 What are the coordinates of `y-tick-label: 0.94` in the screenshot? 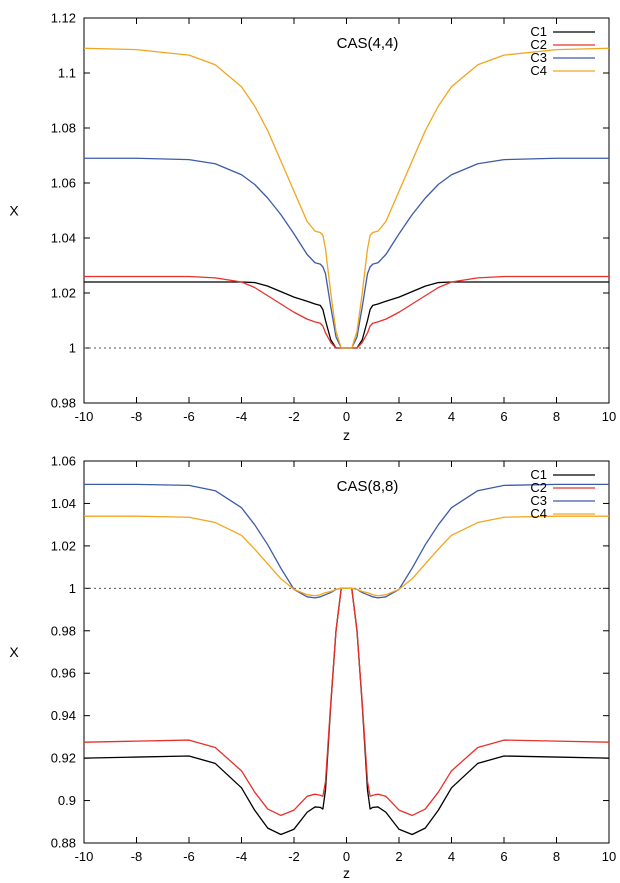 It's located at (63, 715).